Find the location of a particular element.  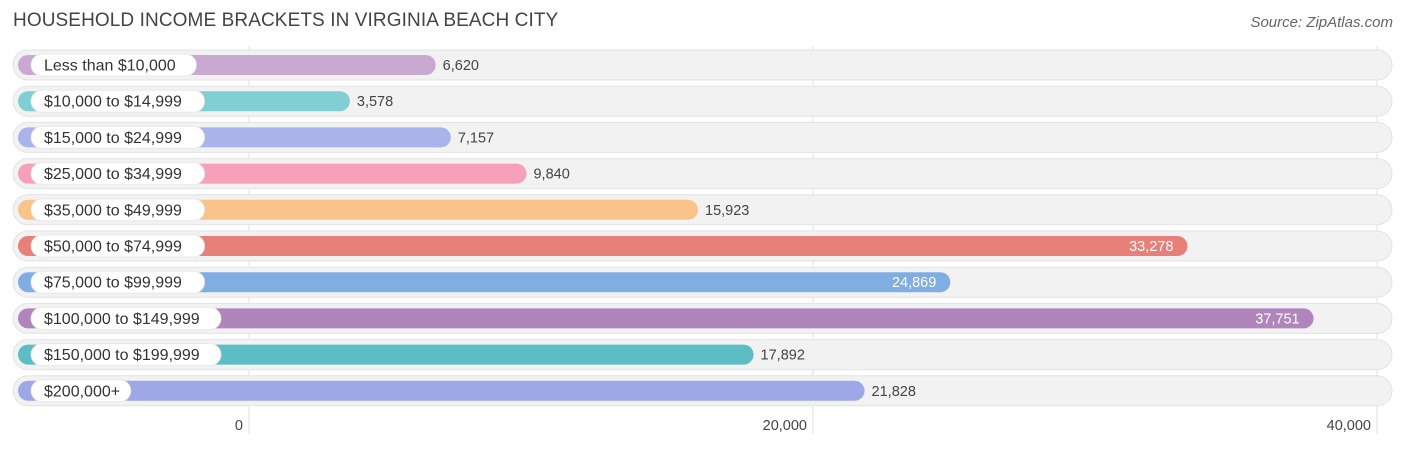

category-label: Less than $10,000 is located at coordinates (110, 66).